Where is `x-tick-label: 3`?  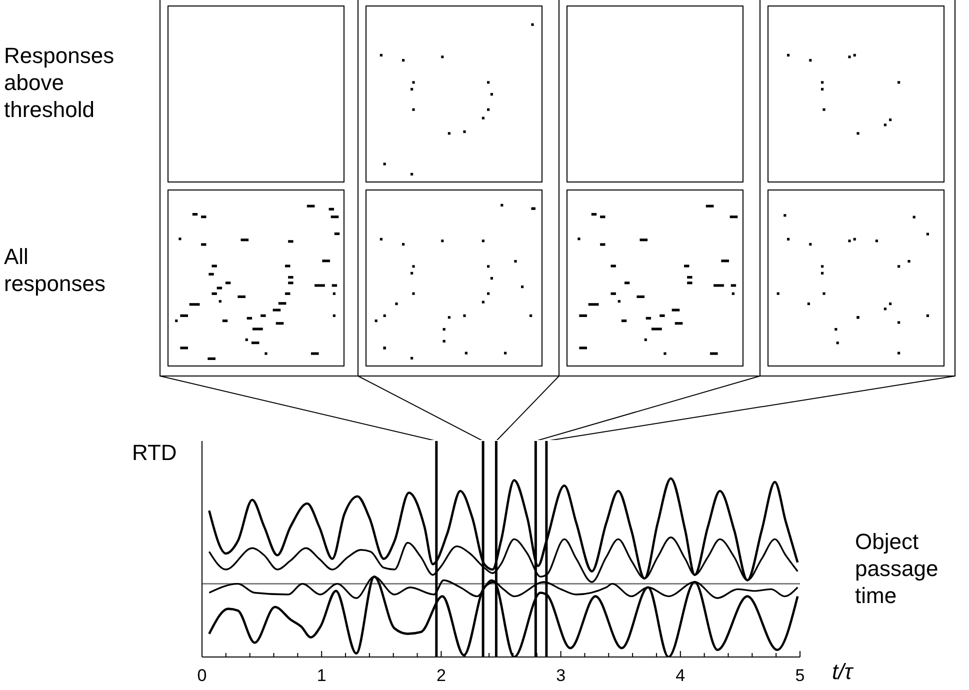 x-tick-label: 3 is located at coordinates (561, 675).